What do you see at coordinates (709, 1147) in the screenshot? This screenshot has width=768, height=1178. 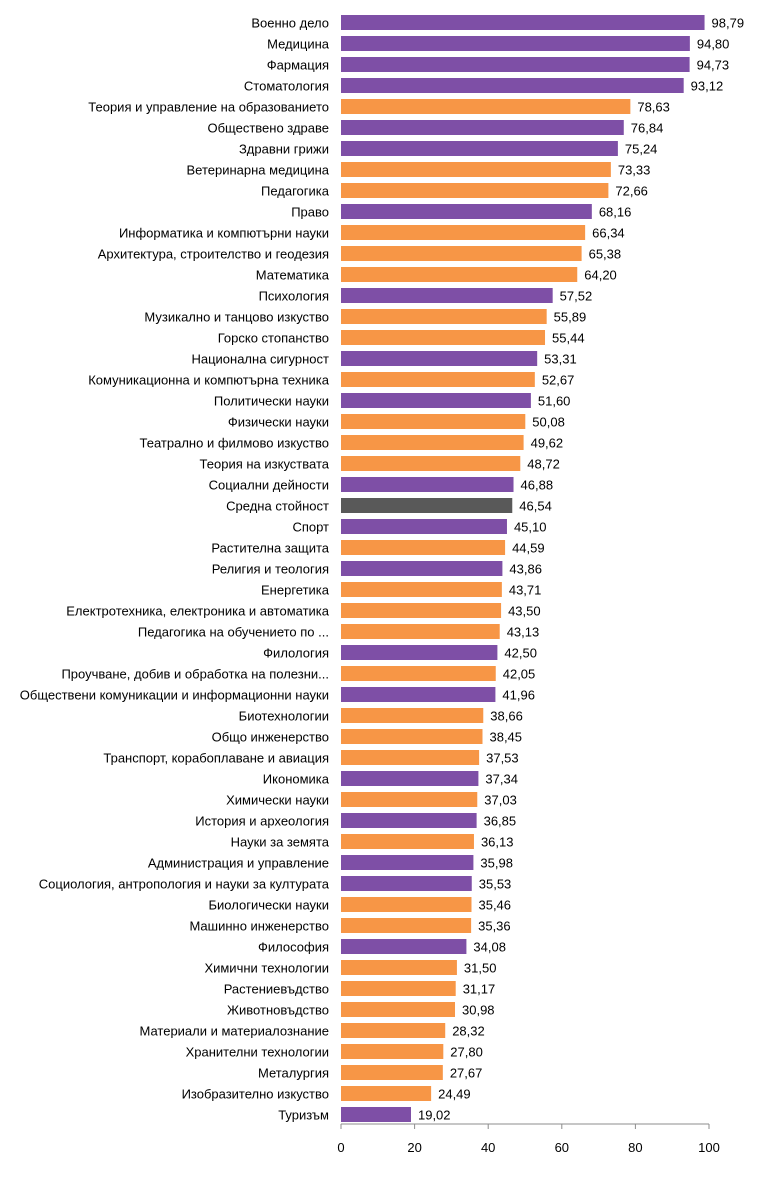 I see `x-tick-label-5: 100` at bounding box center [709, 1147].